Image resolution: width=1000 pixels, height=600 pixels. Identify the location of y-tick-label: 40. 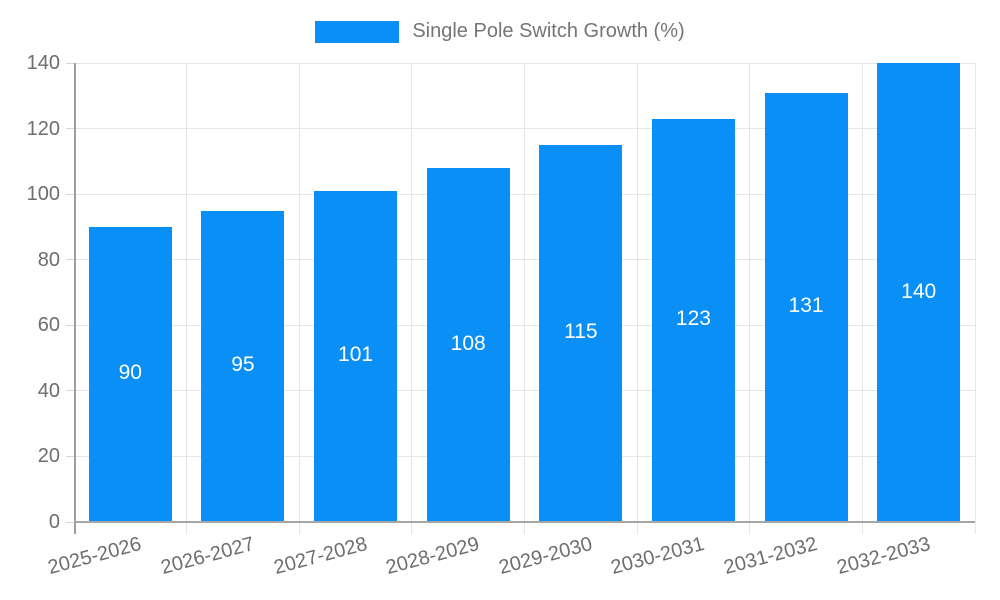
(48, 390).